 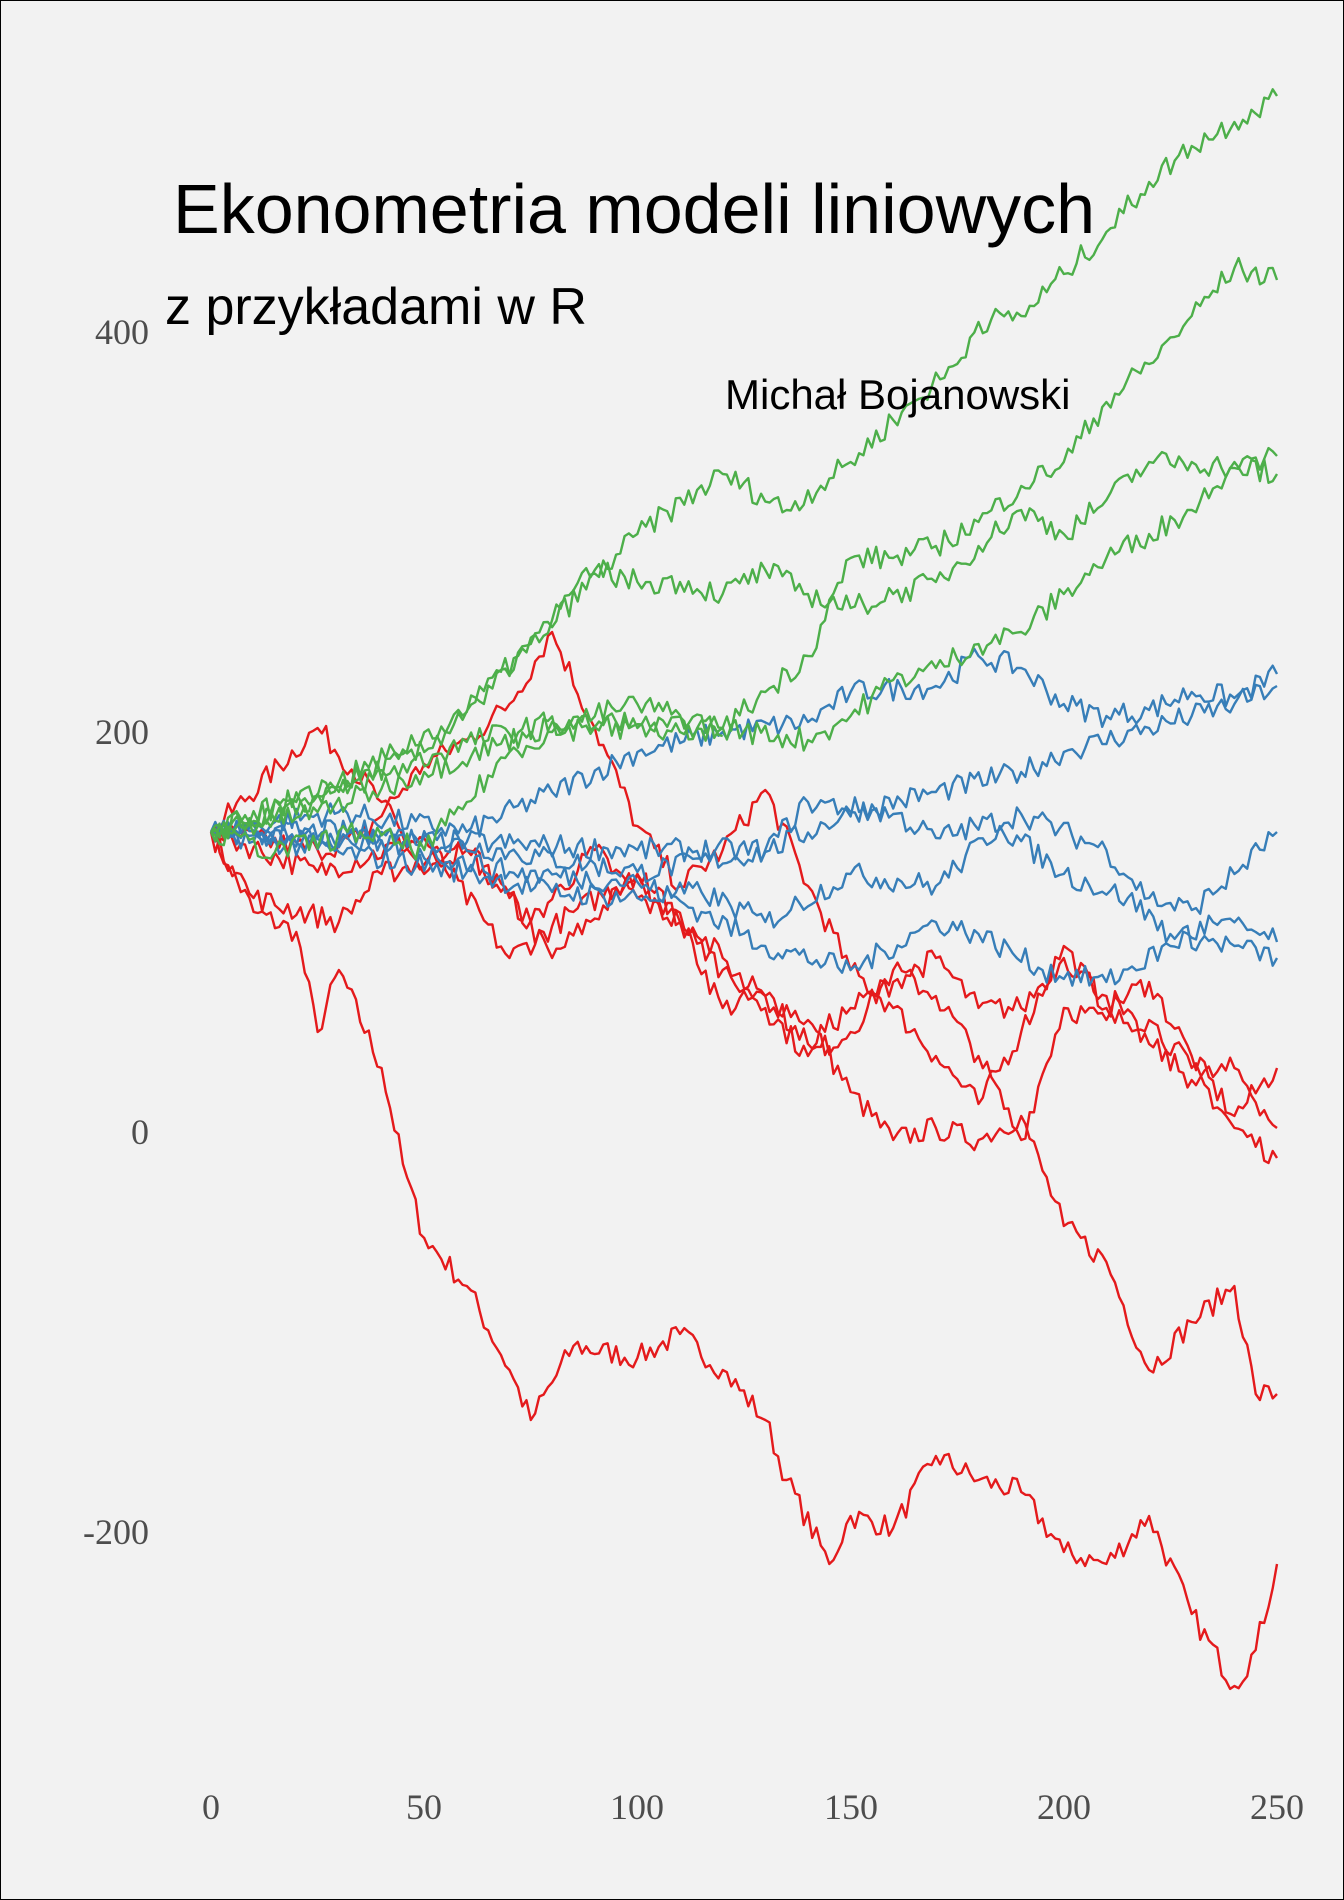 What do you see at coordinates (898, 394) in the screenshot?
I see `book-author: Michał Bojanowski` at bounding box center [898, 394].